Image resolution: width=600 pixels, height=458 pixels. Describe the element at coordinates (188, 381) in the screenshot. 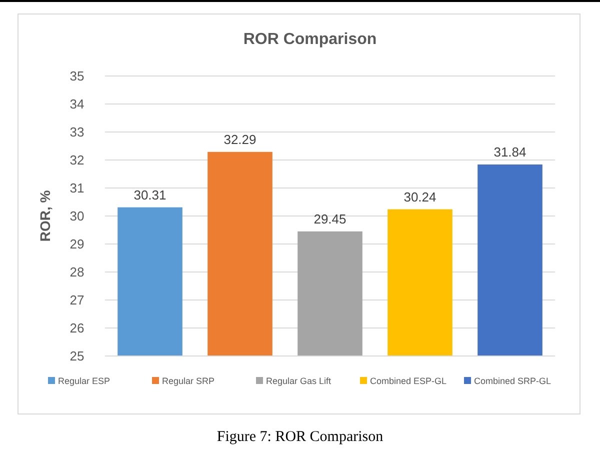

I see `legend-label: Regular SRP` at that location.